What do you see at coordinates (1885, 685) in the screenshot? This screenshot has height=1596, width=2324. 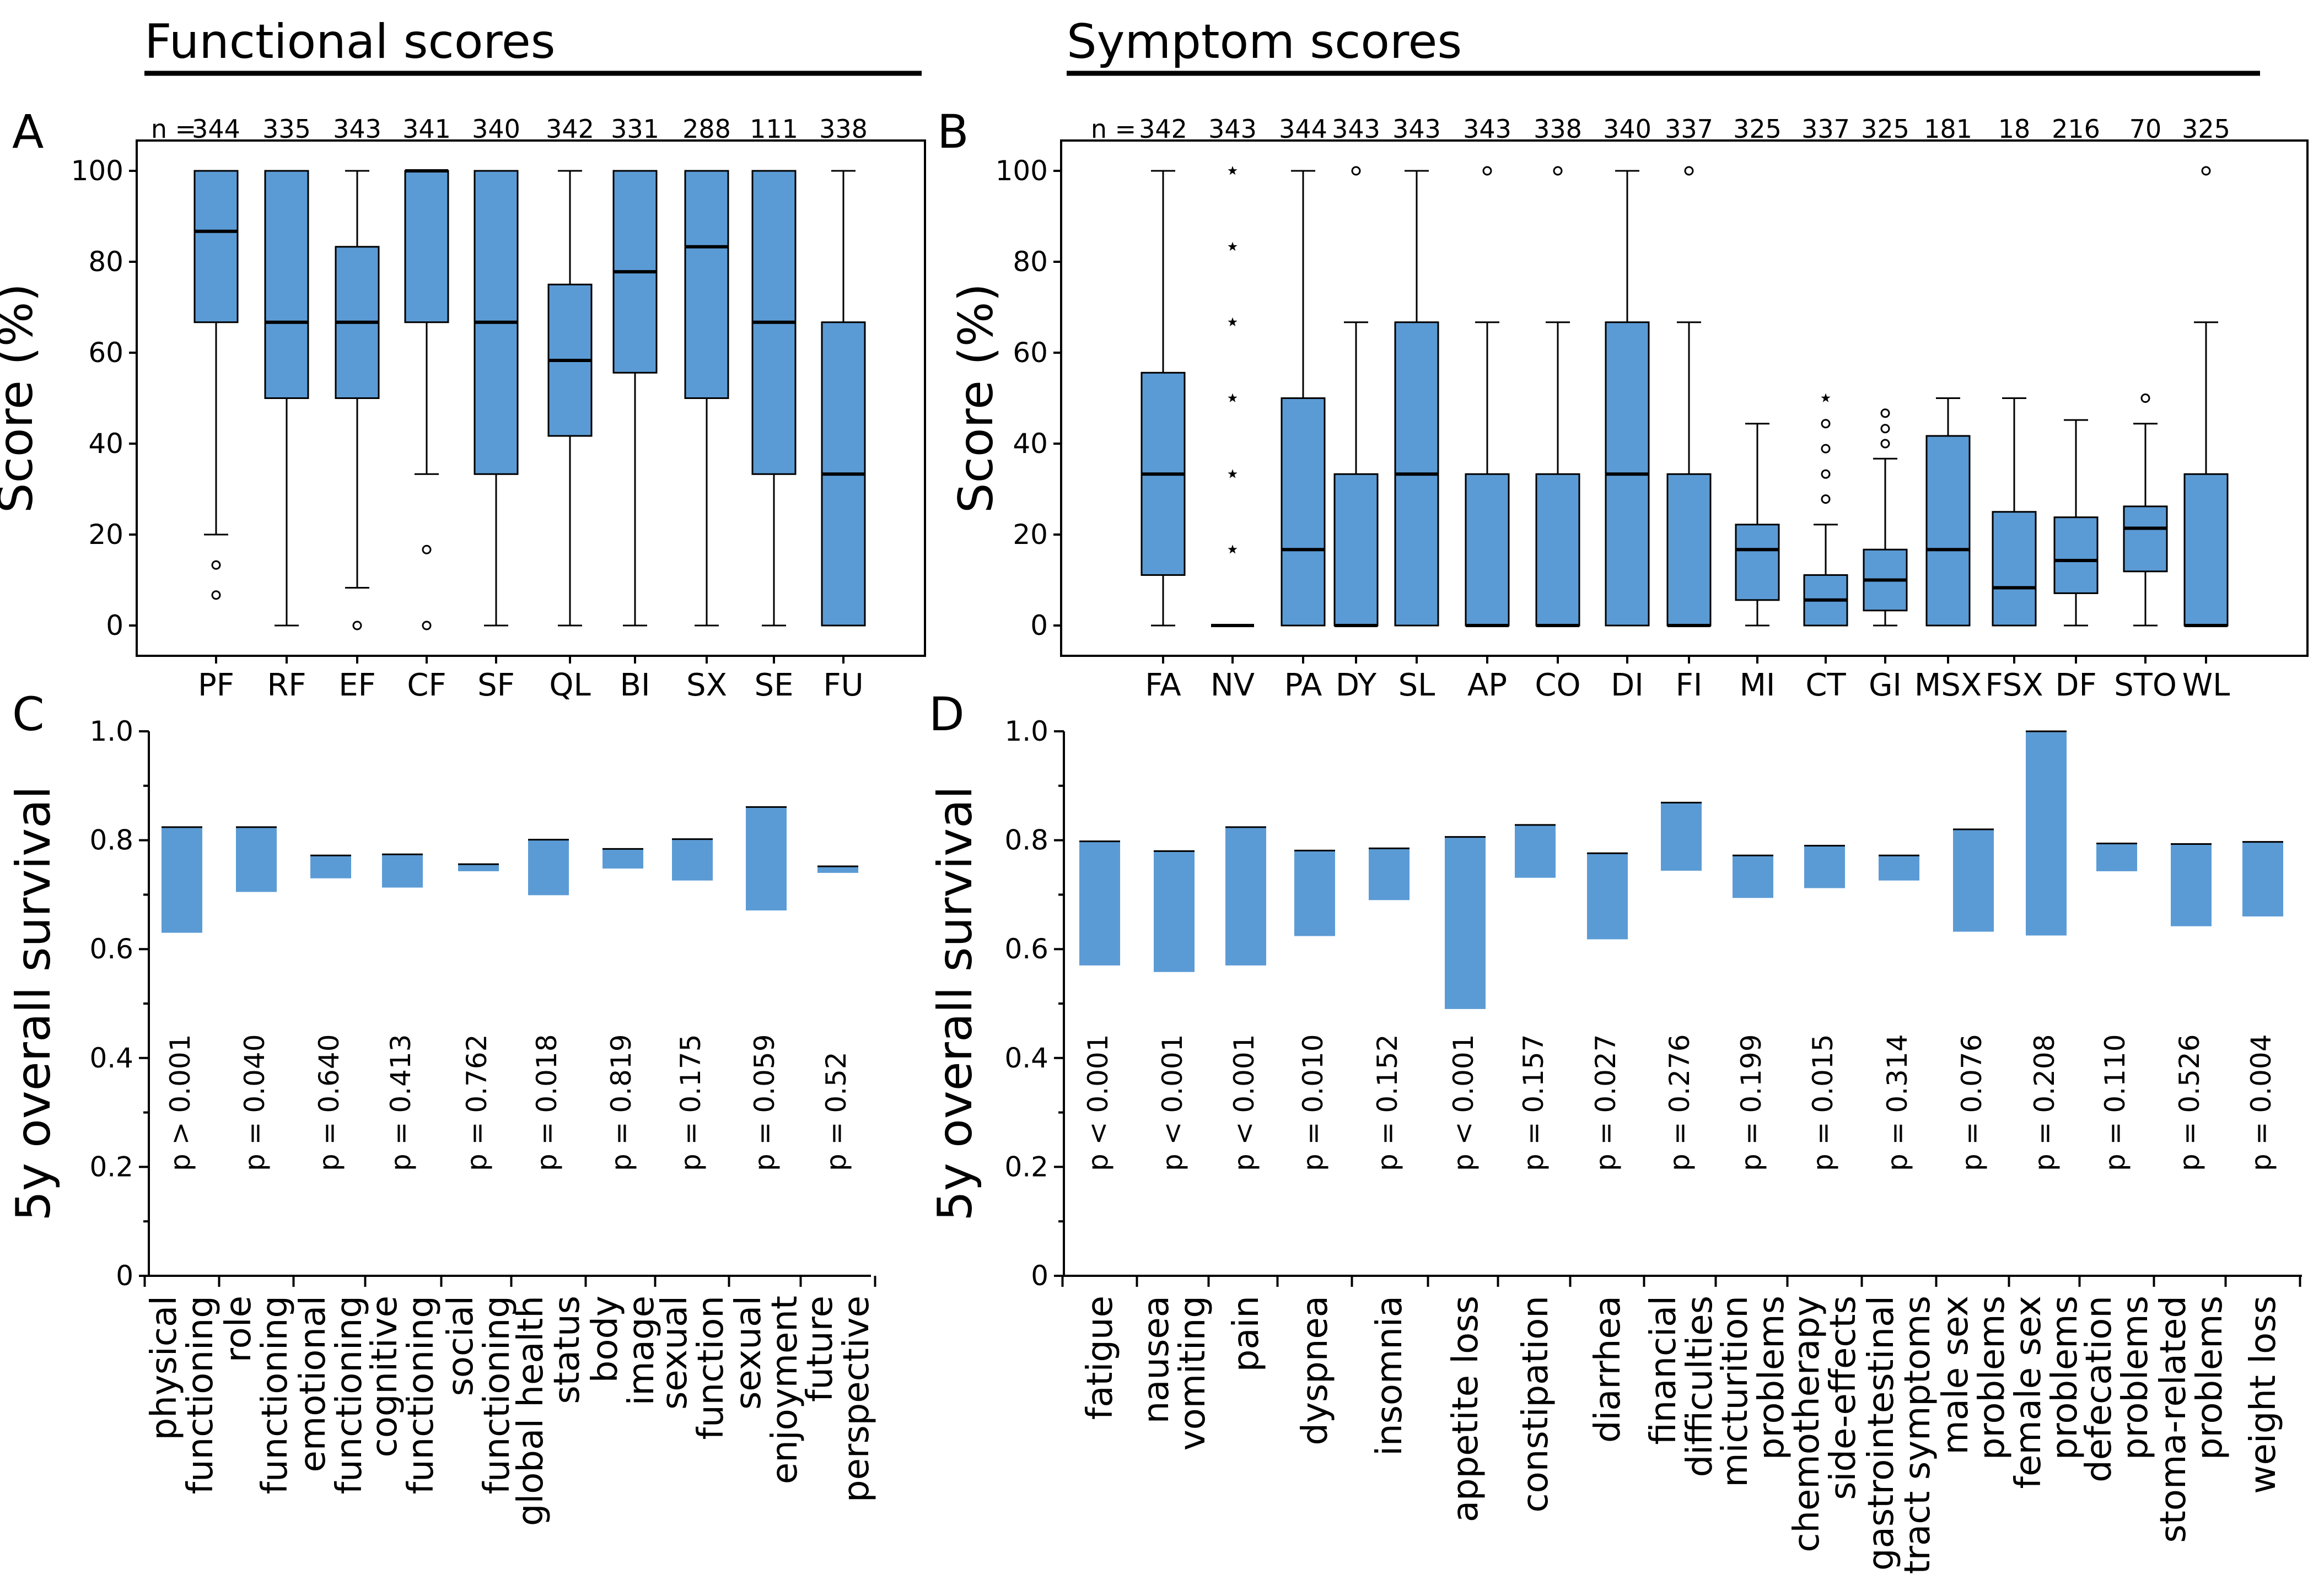 I see `x-category-label: GI` at bounding box center [1885, 685].